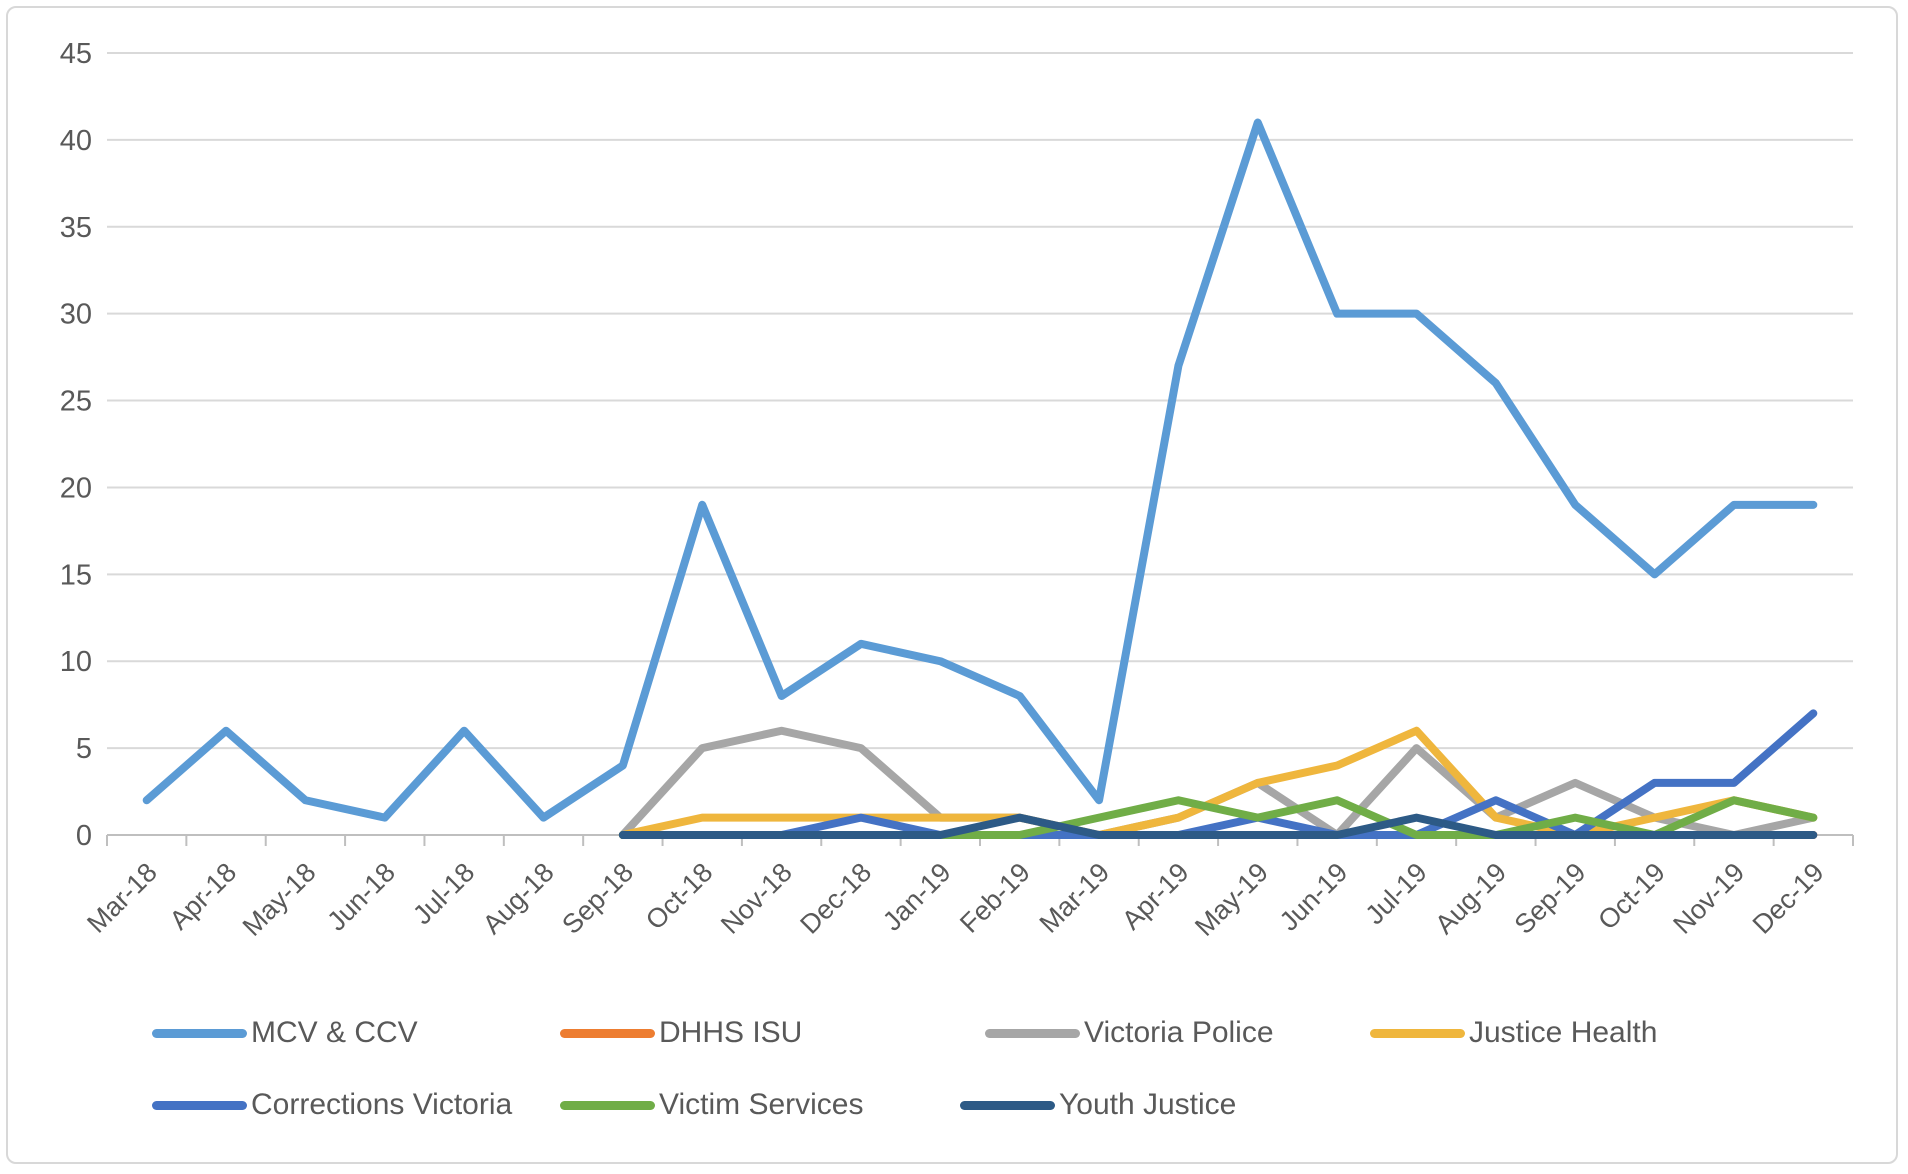 This screenshot has height=1174, width=1908. I want to click on legend-swatch-dhhs-isu-icon, so click(607, 1033).